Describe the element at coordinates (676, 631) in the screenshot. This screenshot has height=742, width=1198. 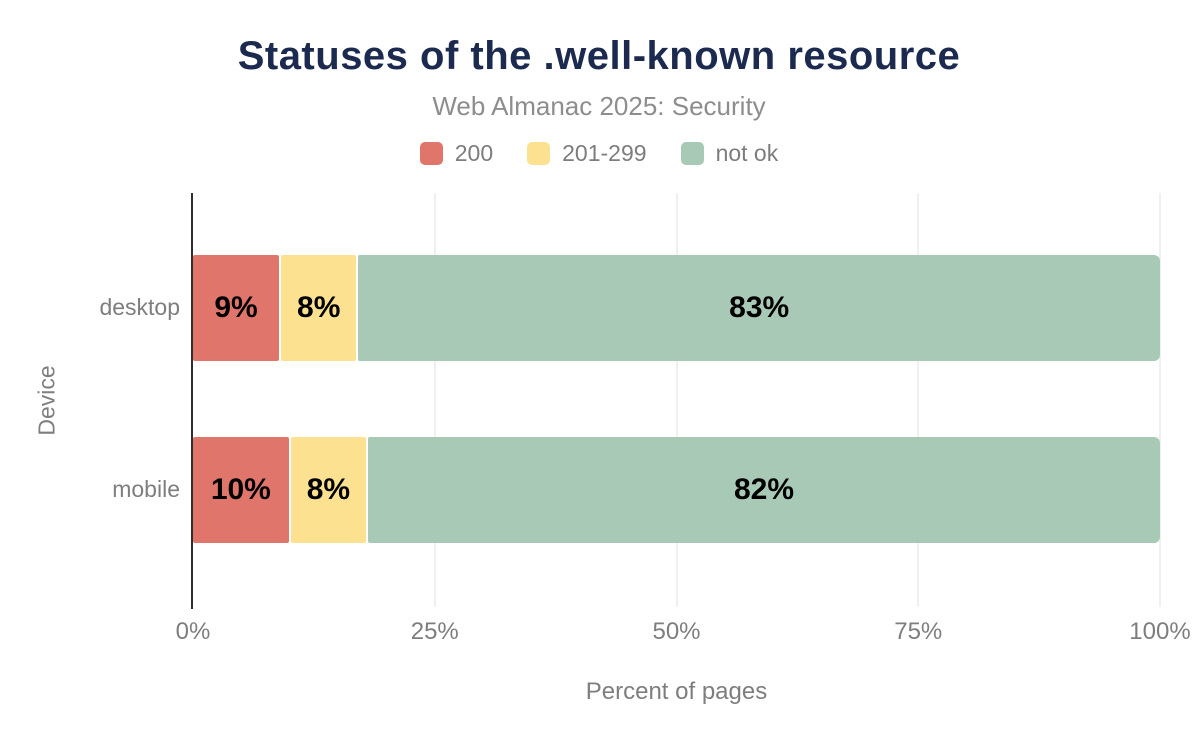
I see `x-tick-label-50: 50%` at that location.